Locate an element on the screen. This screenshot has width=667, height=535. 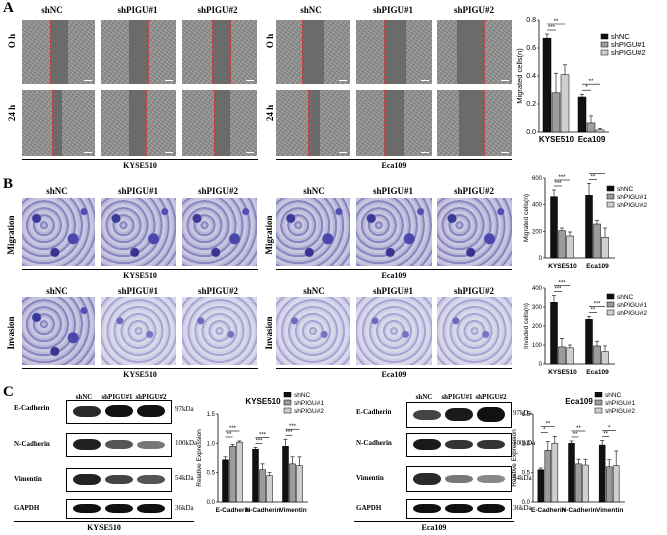
kyse-invasion-underline is located at coordinates (140, 368).